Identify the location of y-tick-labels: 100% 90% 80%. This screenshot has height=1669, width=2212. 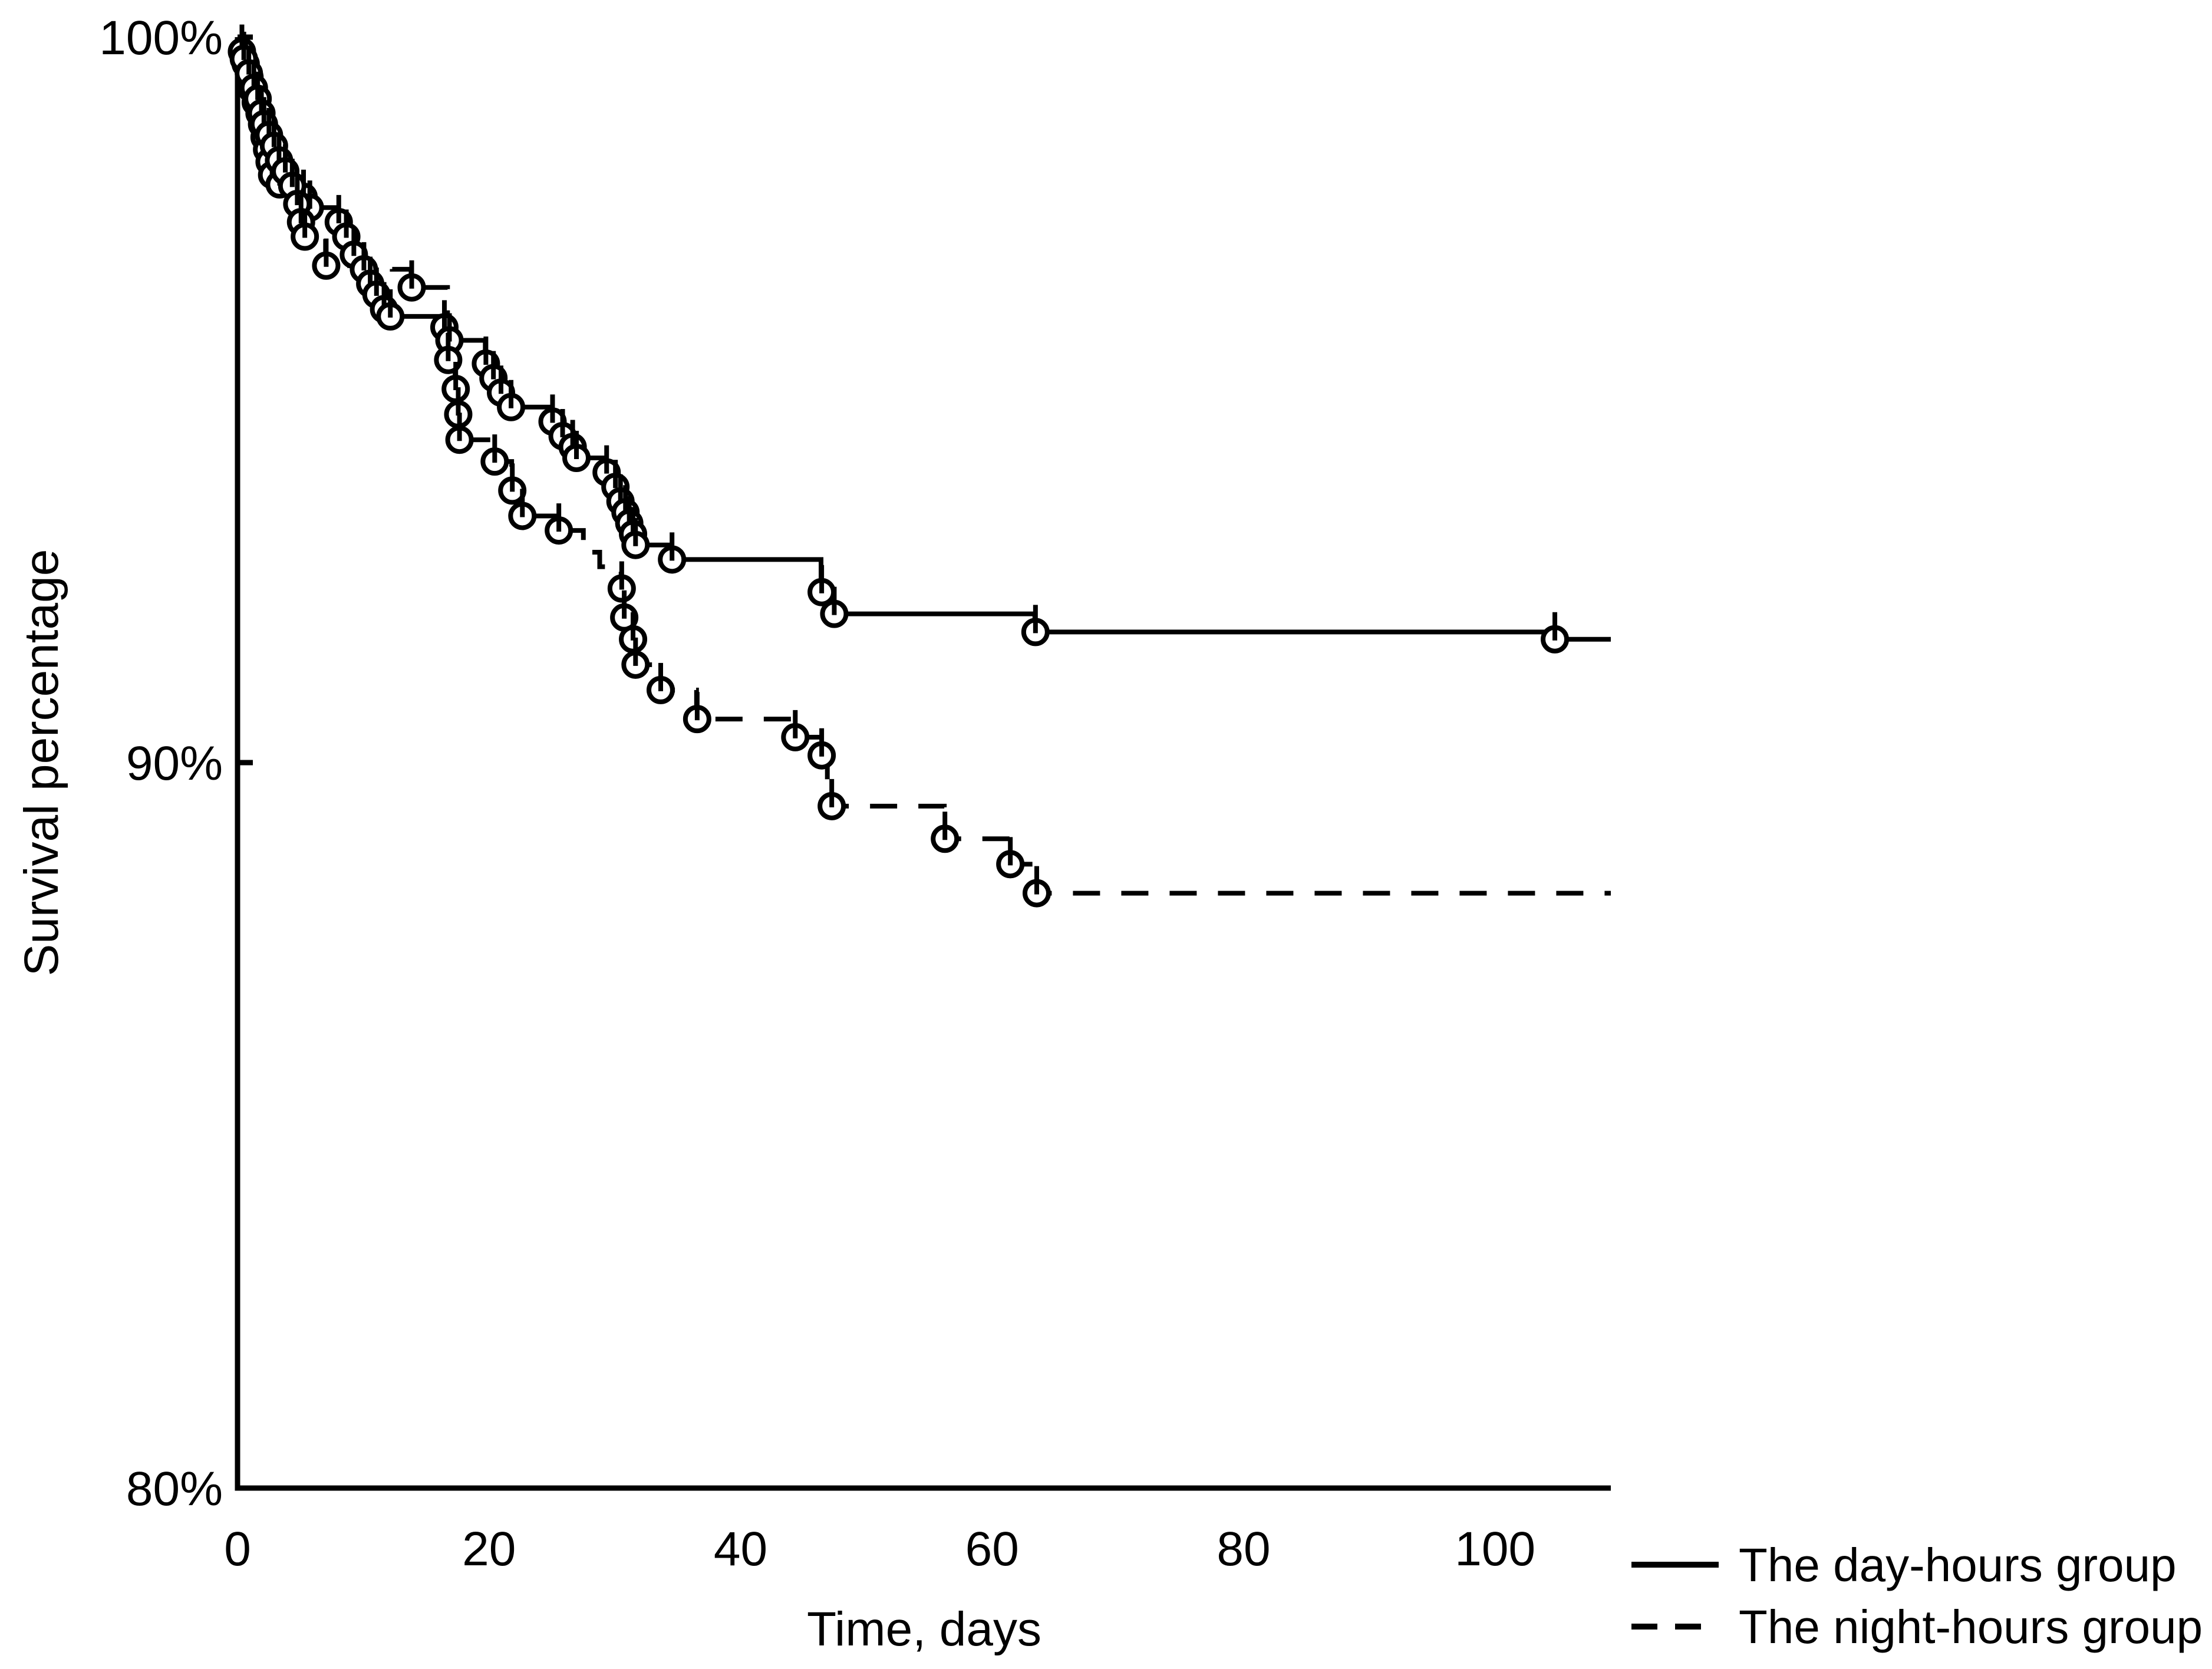
(161, 763).